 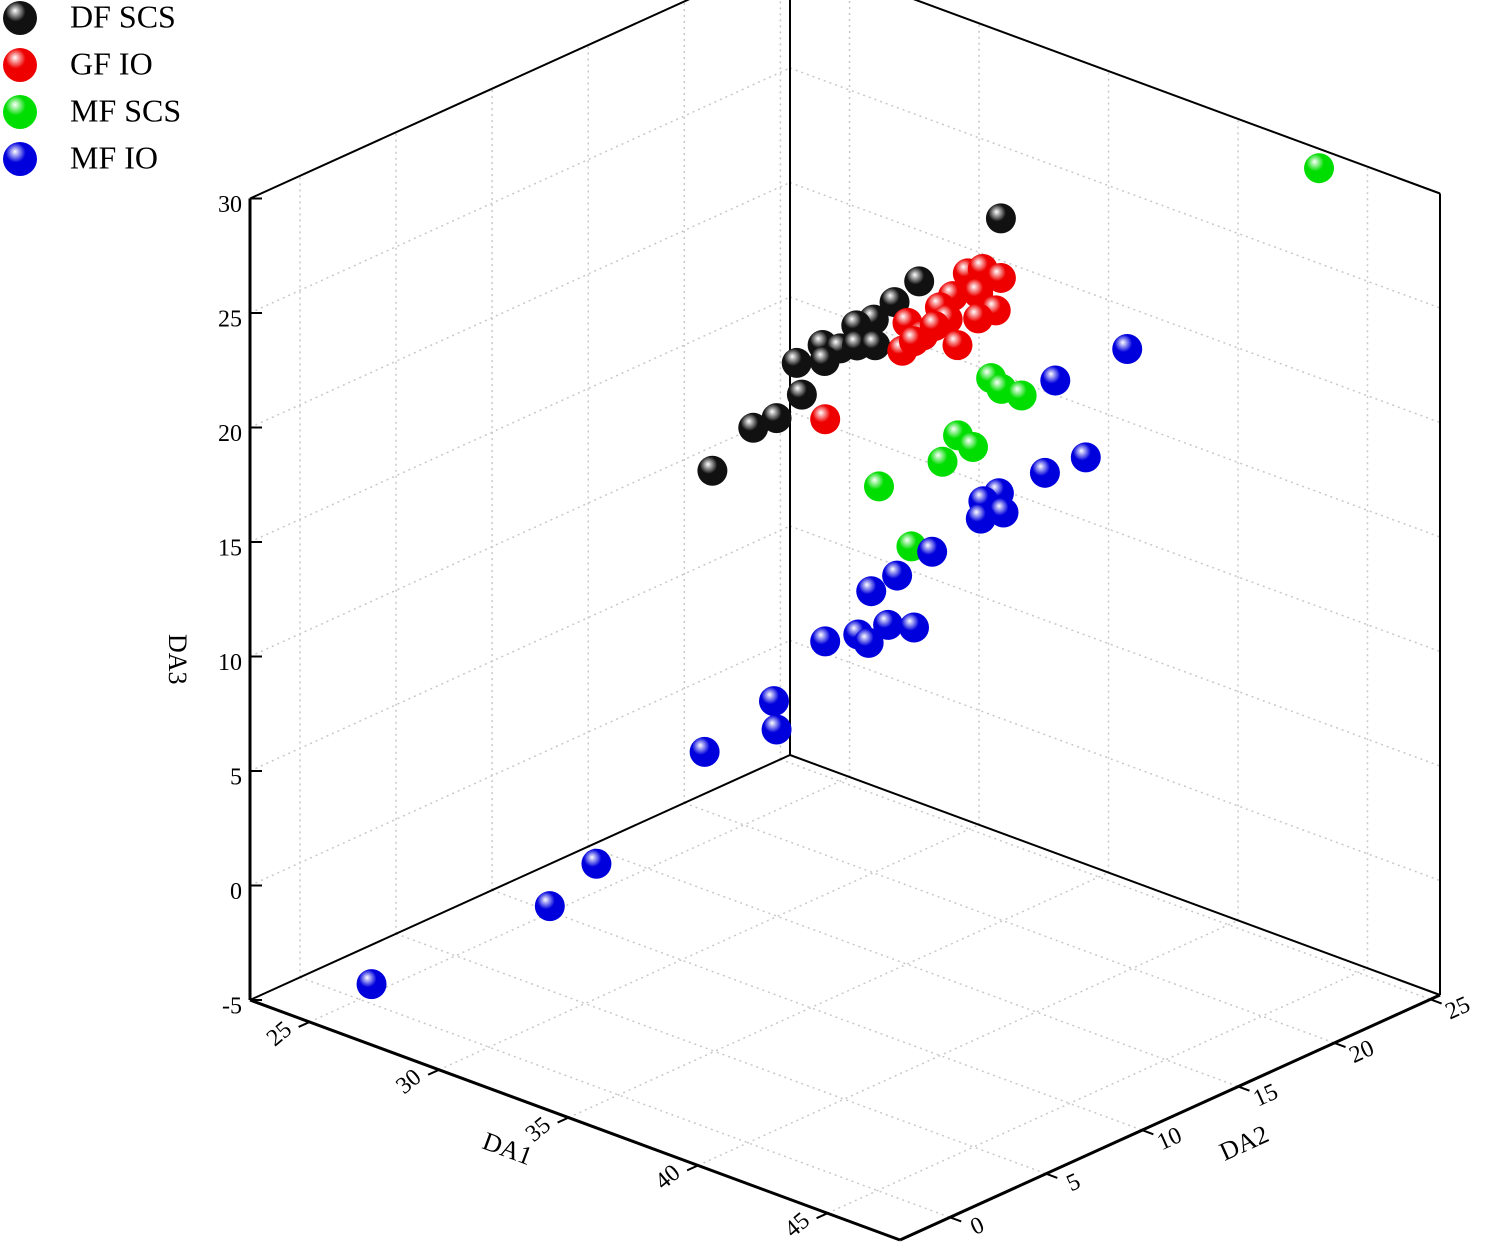 I want to click on y-axis, so click(x=1170, y=1117).